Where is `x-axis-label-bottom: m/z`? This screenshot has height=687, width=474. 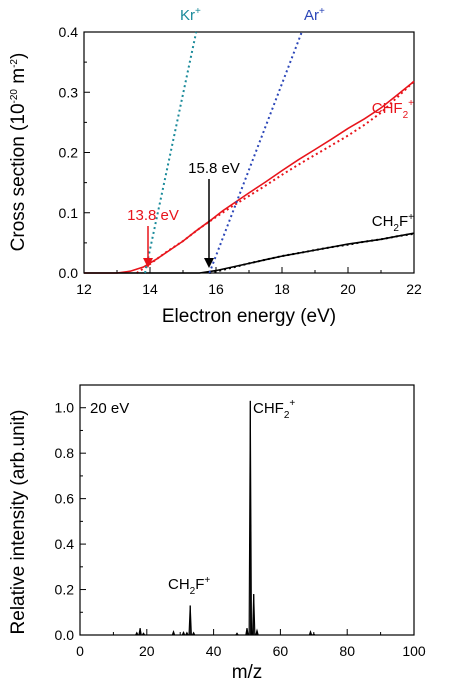
x-axis-label-bottom: m/z is located at coordinates (247, 672).